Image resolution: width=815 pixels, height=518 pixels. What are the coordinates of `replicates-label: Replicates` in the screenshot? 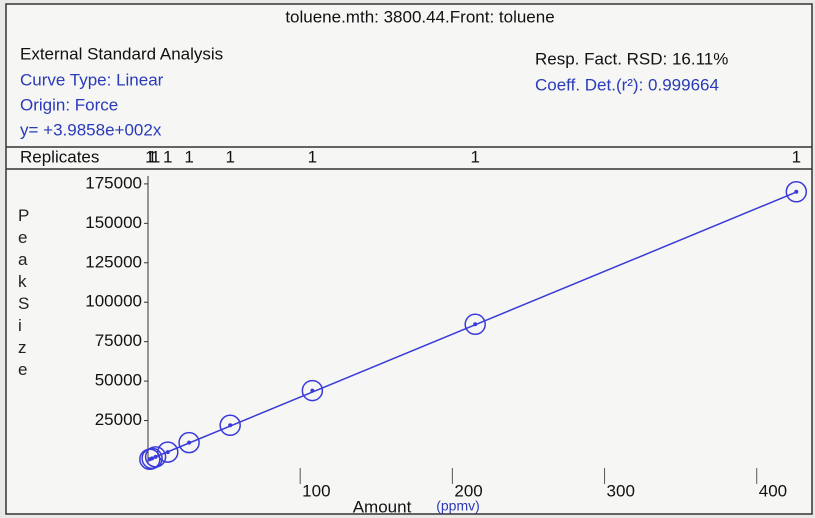 It's located at (59, 156).